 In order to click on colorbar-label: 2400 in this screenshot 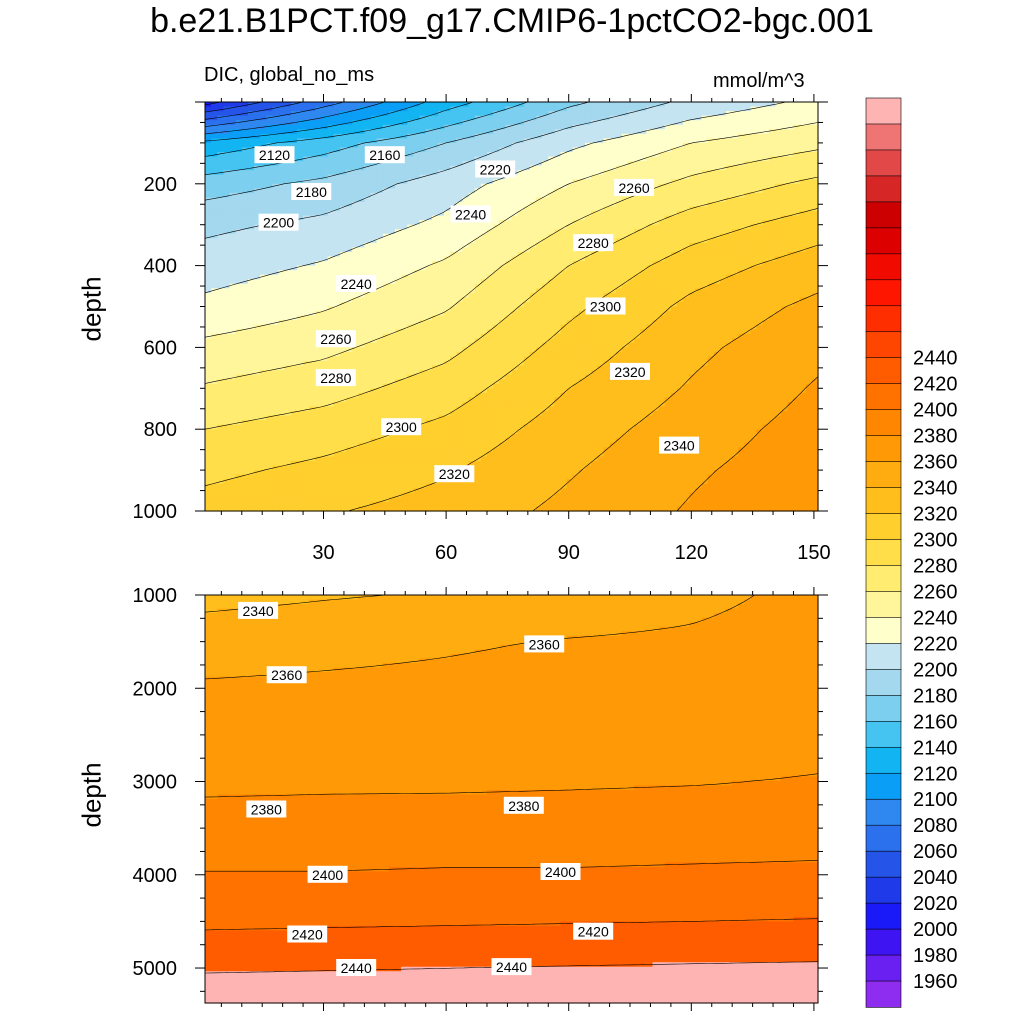, I will do `click(935, 411)`.